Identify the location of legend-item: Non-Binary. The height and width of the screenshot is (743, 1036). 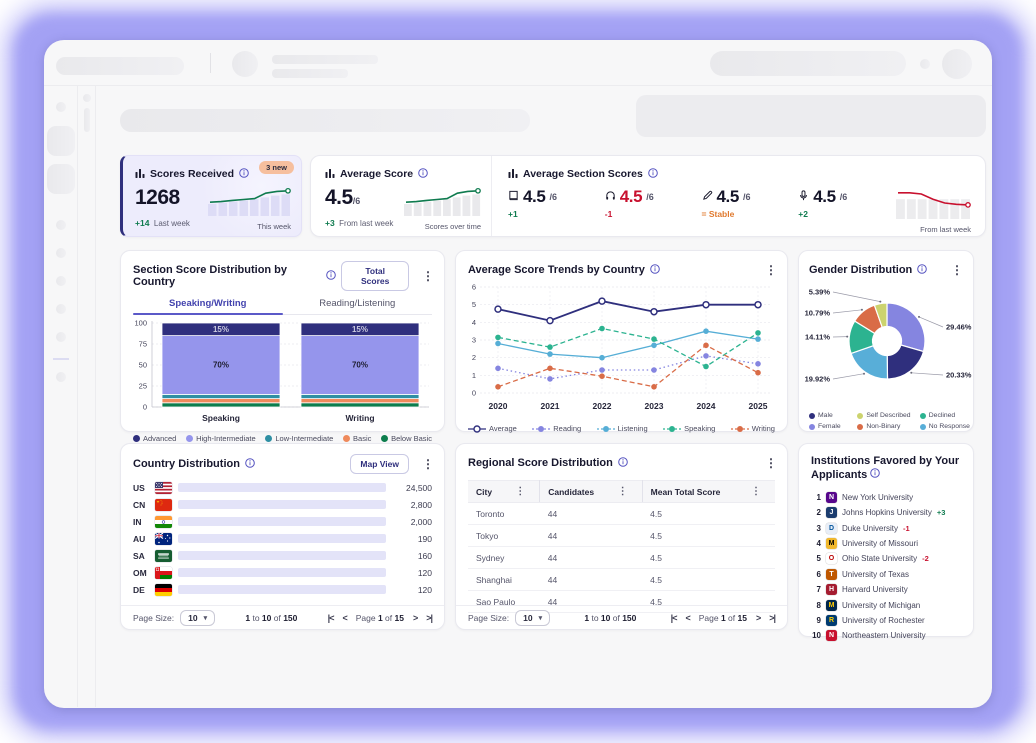
(888, 426).